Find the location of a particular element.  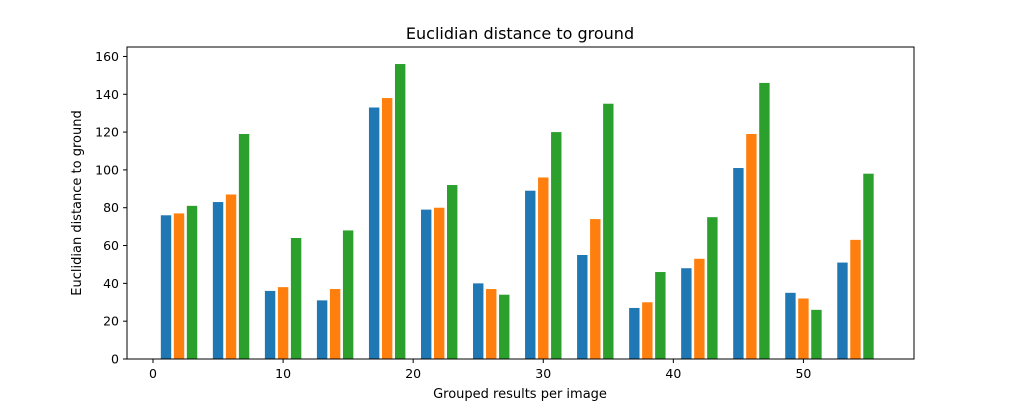

y-tick-label: 60 is located at coordinates (111, 245).